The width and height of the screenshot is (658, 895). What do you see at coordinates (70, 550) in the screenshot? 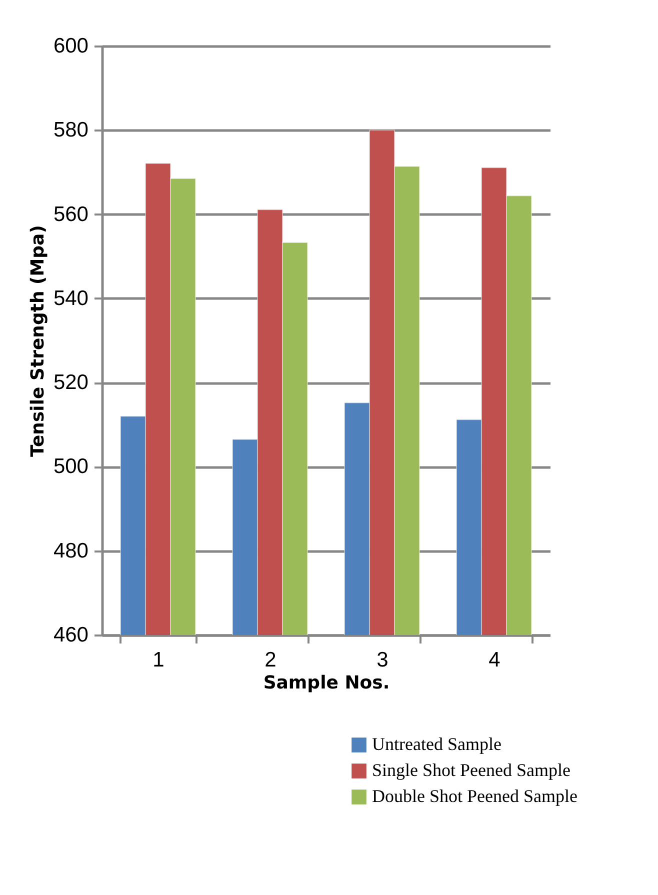
I see `y-tick-label: 480` at bounding box center [70, 550].